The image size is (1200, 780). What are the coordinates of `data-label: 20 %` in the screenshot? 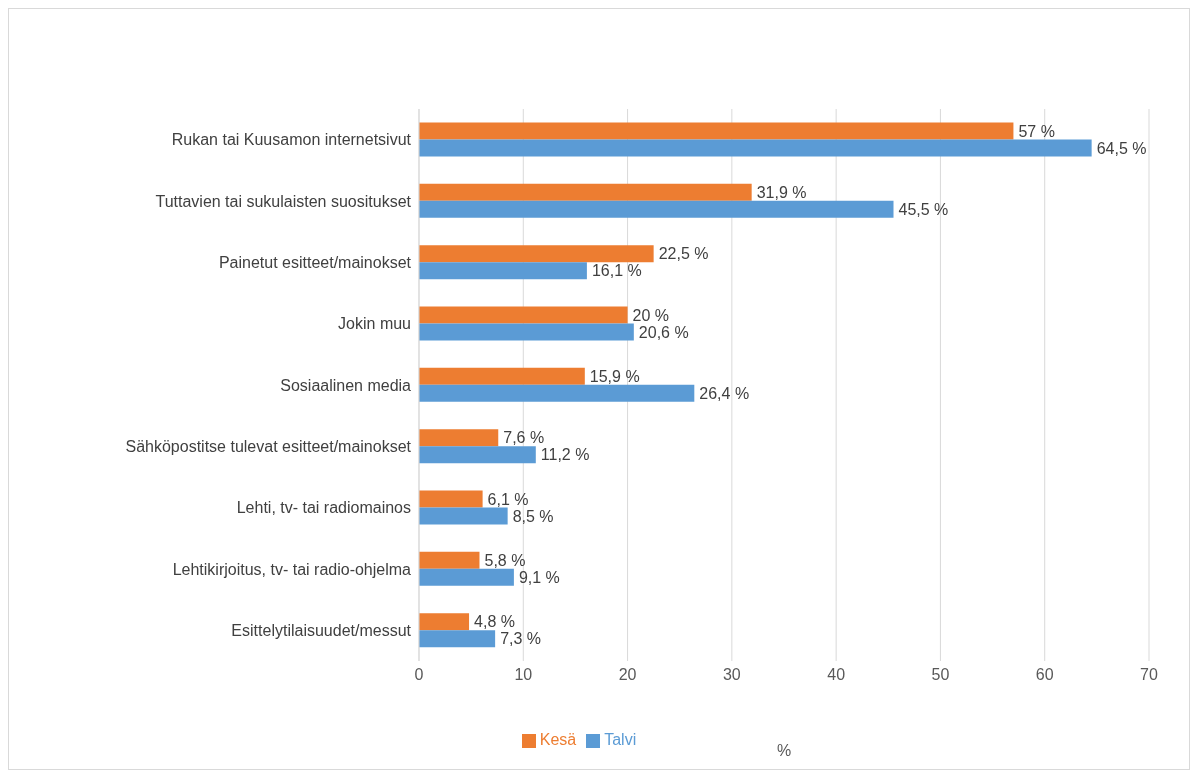 It's located at (651, 315).